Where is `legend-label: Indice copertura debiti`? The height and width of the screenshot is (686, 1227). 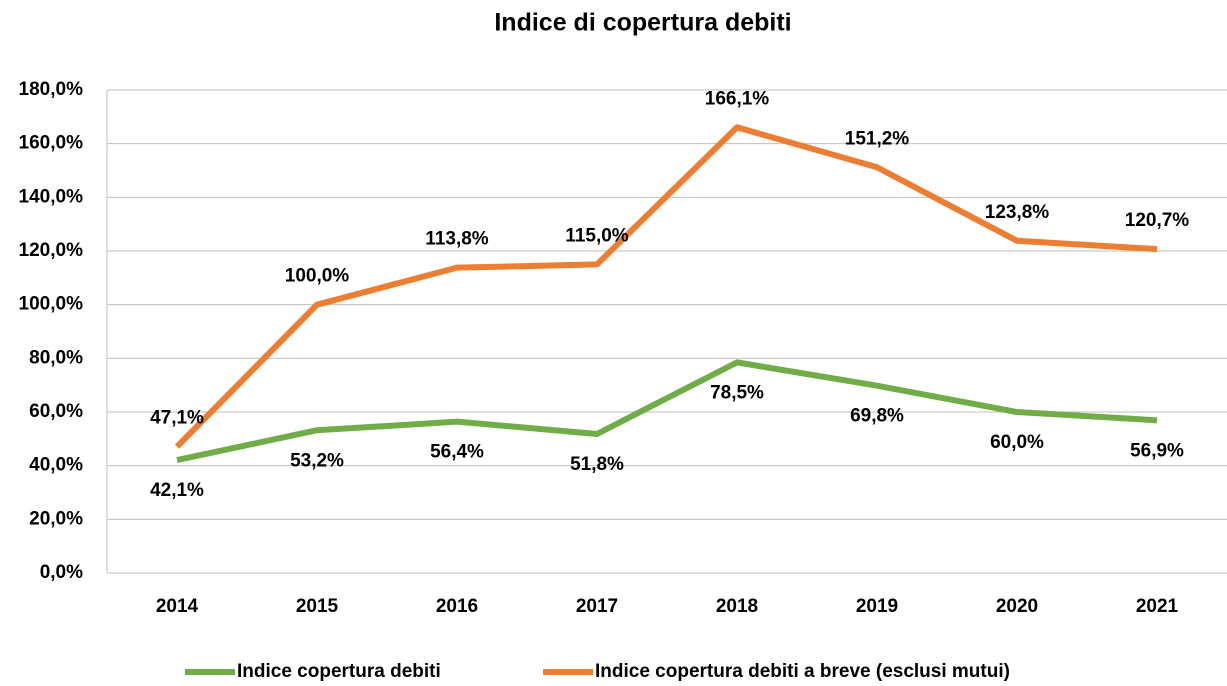
legend-label: Indice copertura debiti is located at coordinates (339, 671).